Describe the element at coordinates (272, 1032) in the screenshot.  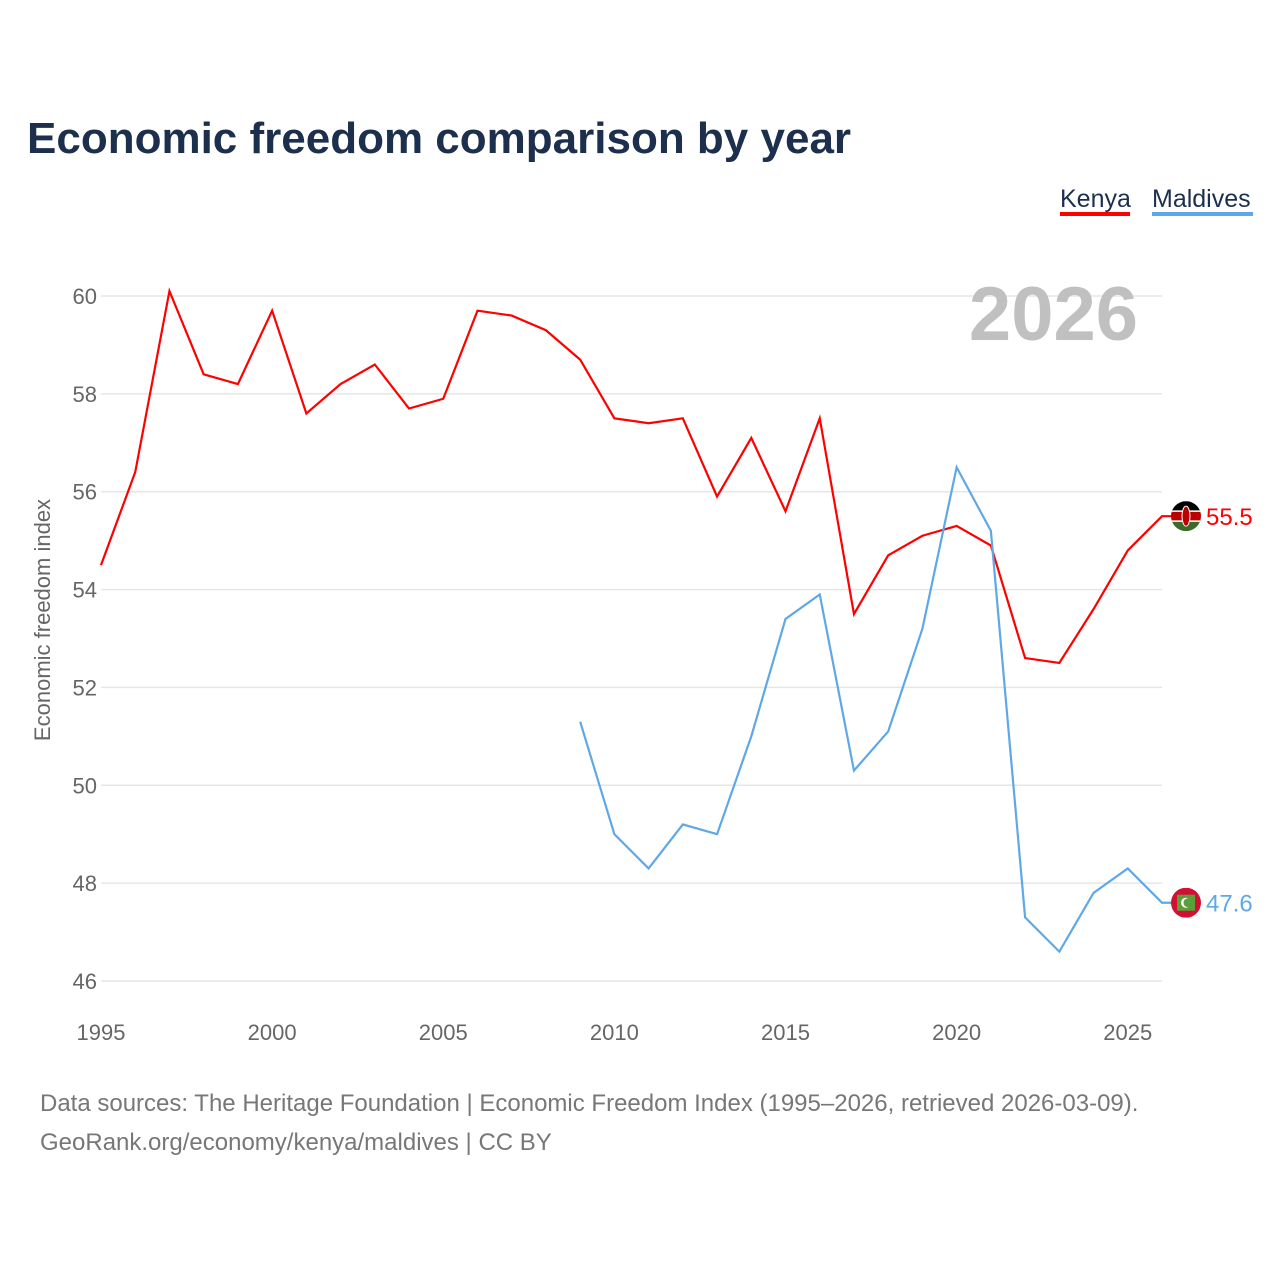
I see `x-tick-label: 2000` at that location.